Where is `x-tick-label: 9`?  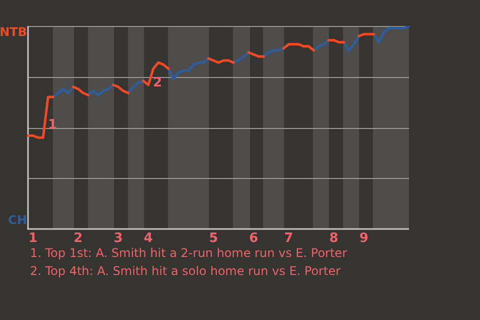
x-tick-label: 9 is located at coordinates (363, 238).